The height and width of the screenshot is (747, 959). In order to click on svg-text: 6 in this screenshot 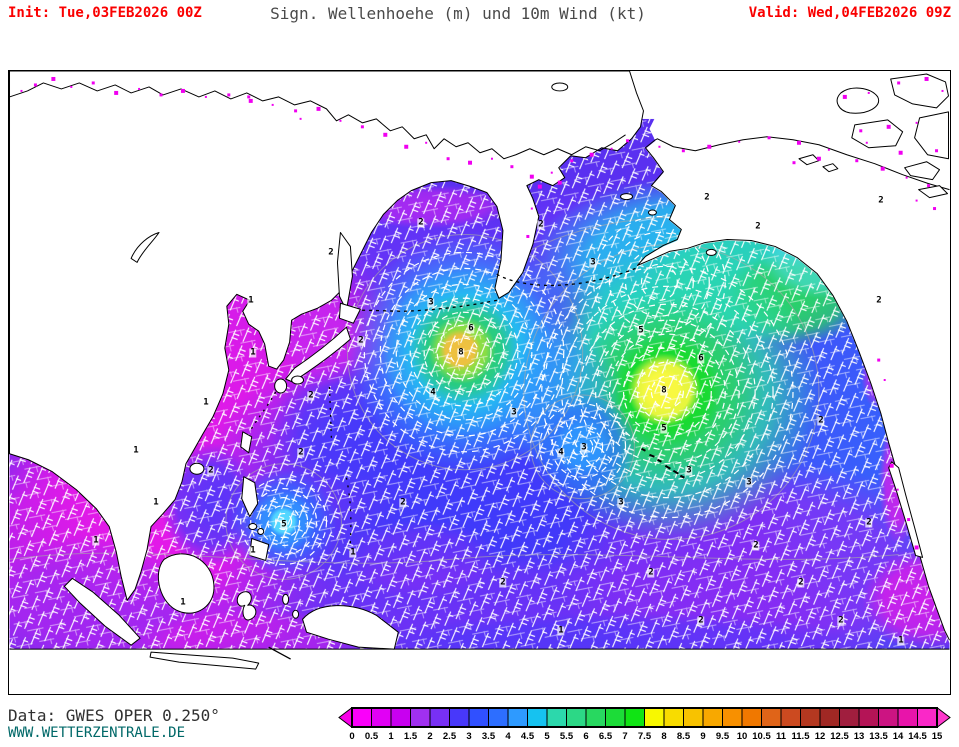, I will do `click(585, 736)`.